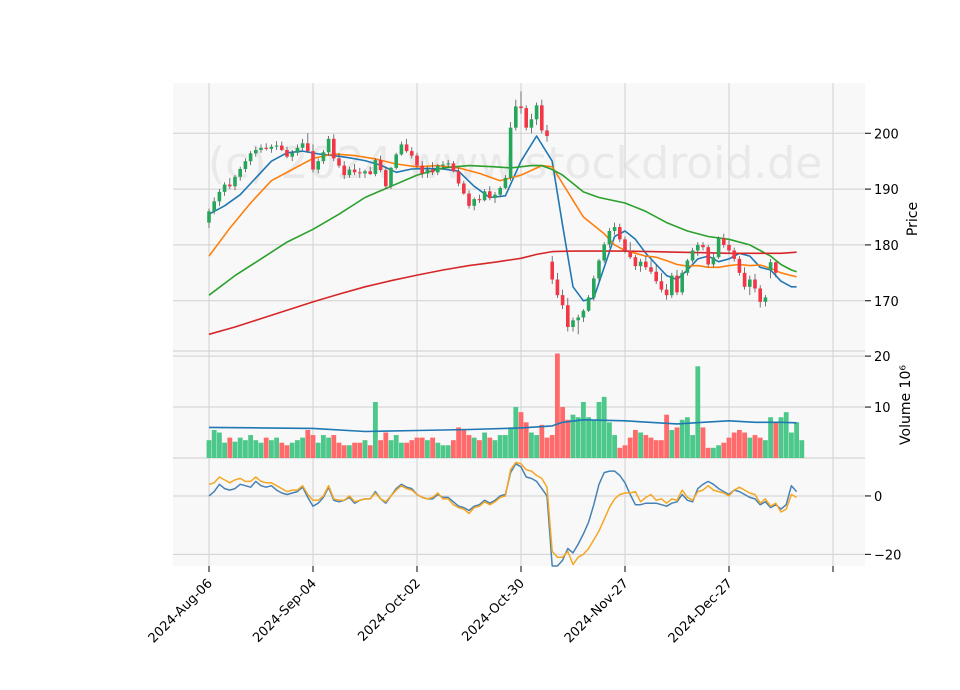 The height and width of the screenshot is (690, 960). I want to click on ma-line-slow, so click(502, 230).